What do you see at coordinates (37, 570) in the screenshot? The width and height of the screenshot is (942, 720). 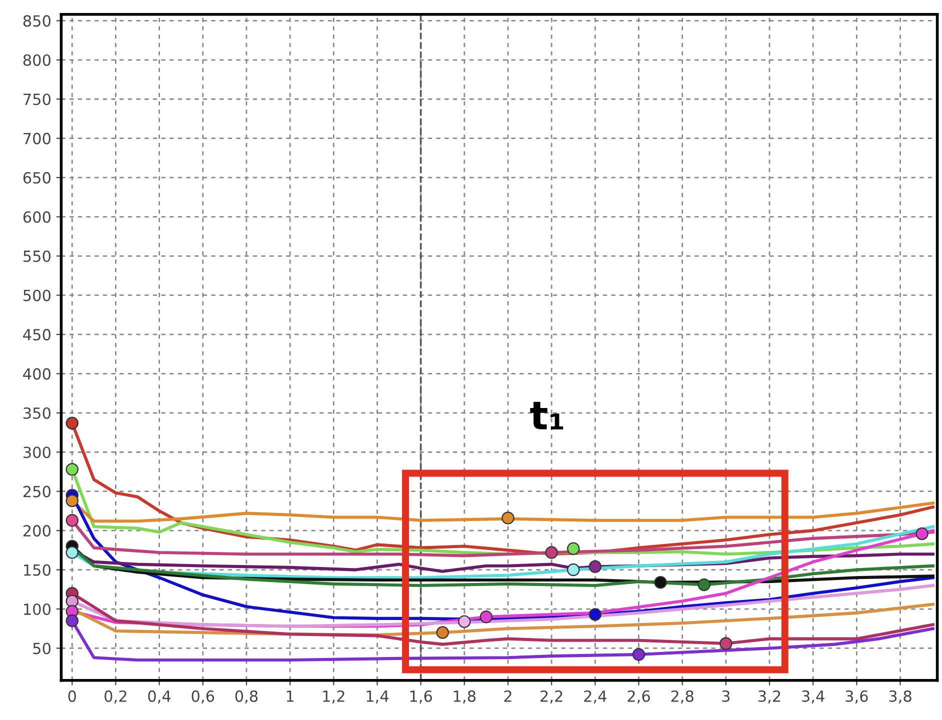 I see `y-tick-label: 150` at bounding box center [37, 570].